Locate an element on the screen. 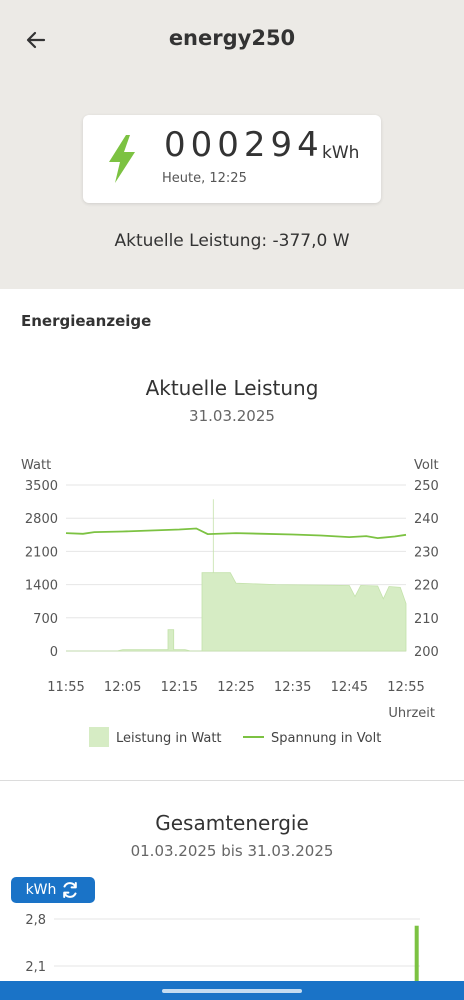 The image size is (464, 1000). energy-chart-range: 01.03.2025 bis 31.03.2025 is located at coordinates (232, 851).